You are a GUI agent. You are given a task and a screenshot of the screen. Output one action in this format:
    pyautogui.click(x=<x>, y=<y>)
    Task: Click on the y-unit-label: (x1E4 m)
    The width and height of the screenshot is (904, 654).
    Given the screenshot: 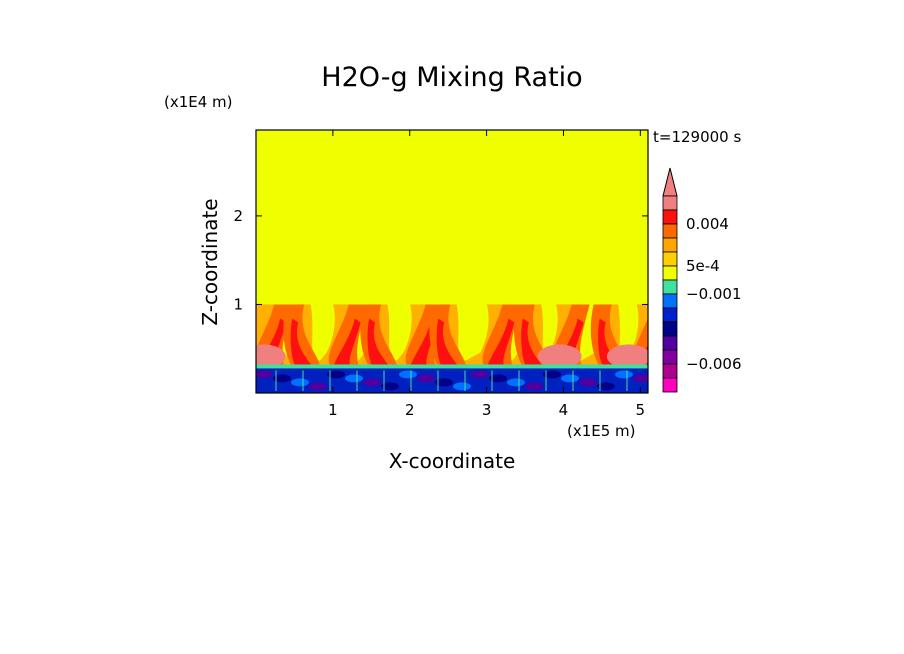 What is the action you would take?
    pyautogui.click(x=198, y=102)
    